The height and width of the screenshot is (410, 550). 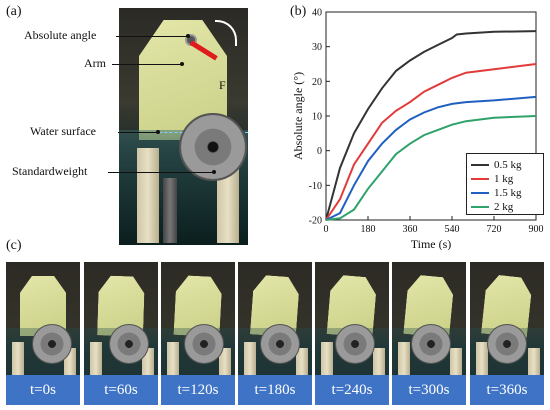 I want to click on annotation-water-surface: Water surface, so click(x=63, y=131).